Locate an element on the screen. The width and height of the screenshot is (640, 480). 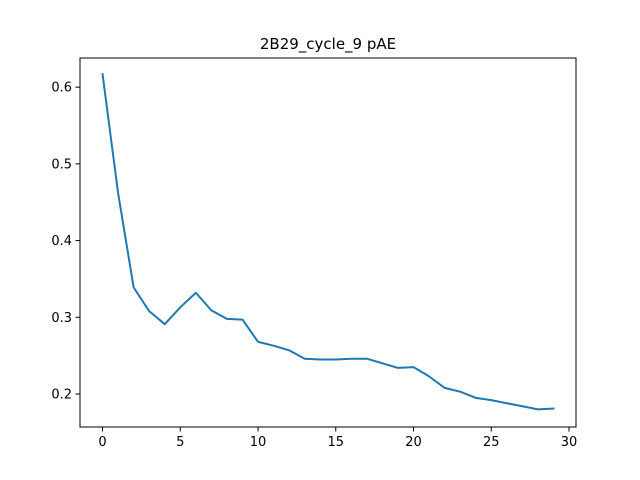
y-tick-label: 0.3 is located at coordinates (61, 318).